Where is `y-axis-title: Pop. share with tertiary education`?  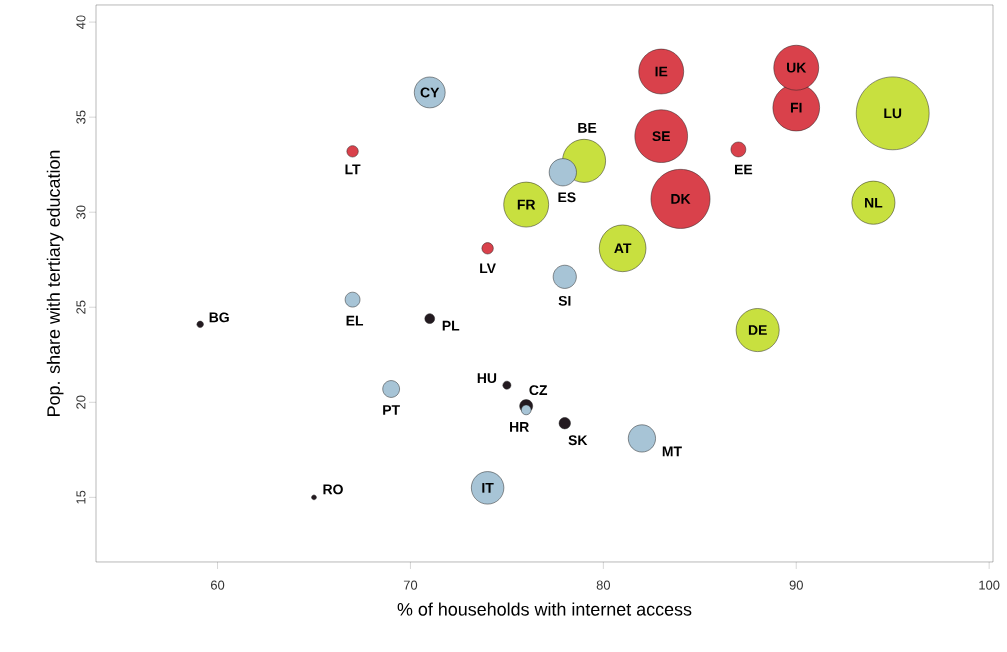 y-axis-title: Pop. share with tertiary education is located at coordinates (55, 283).